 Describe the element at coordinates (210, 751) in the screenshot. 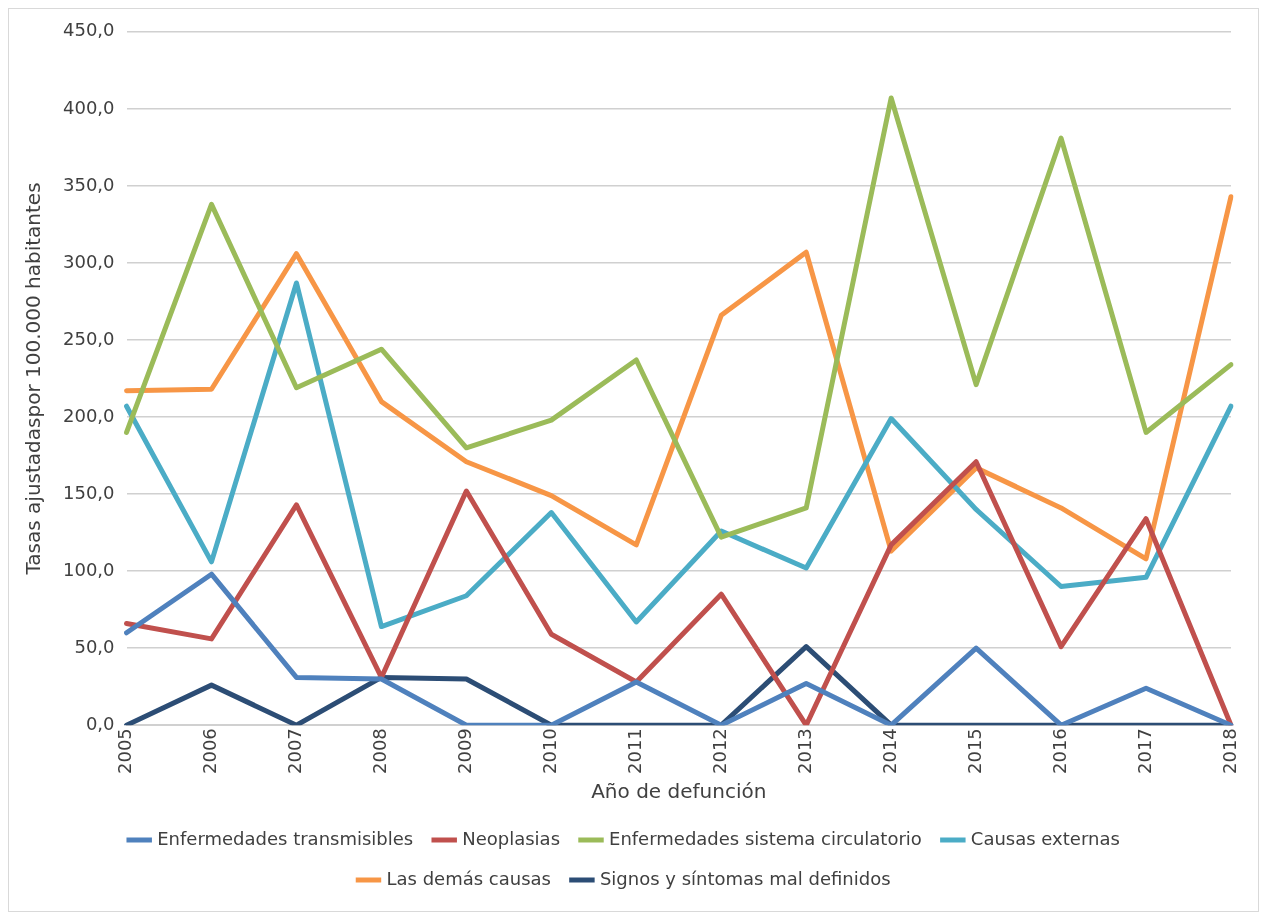

I see `x-tick-label: 2006` at that location.